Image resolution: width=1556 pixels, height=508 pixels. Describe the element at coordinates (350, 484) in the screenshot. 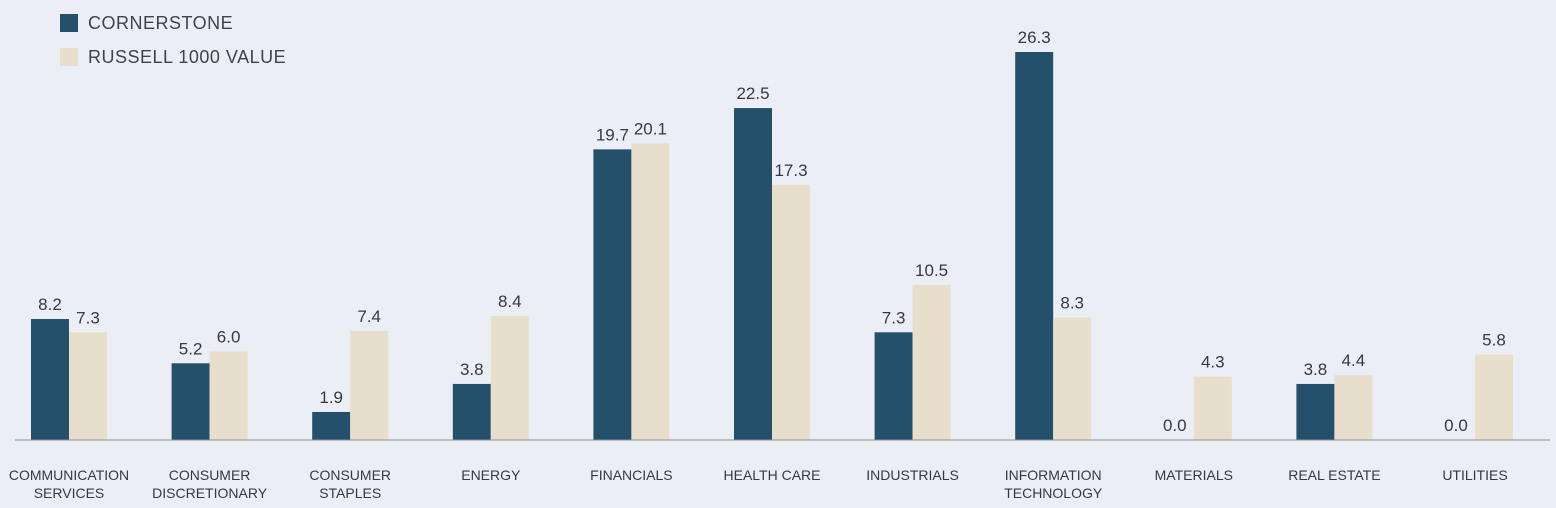

I see `category-label-consumer-staples: CONSUMER STAPLES` at that location.